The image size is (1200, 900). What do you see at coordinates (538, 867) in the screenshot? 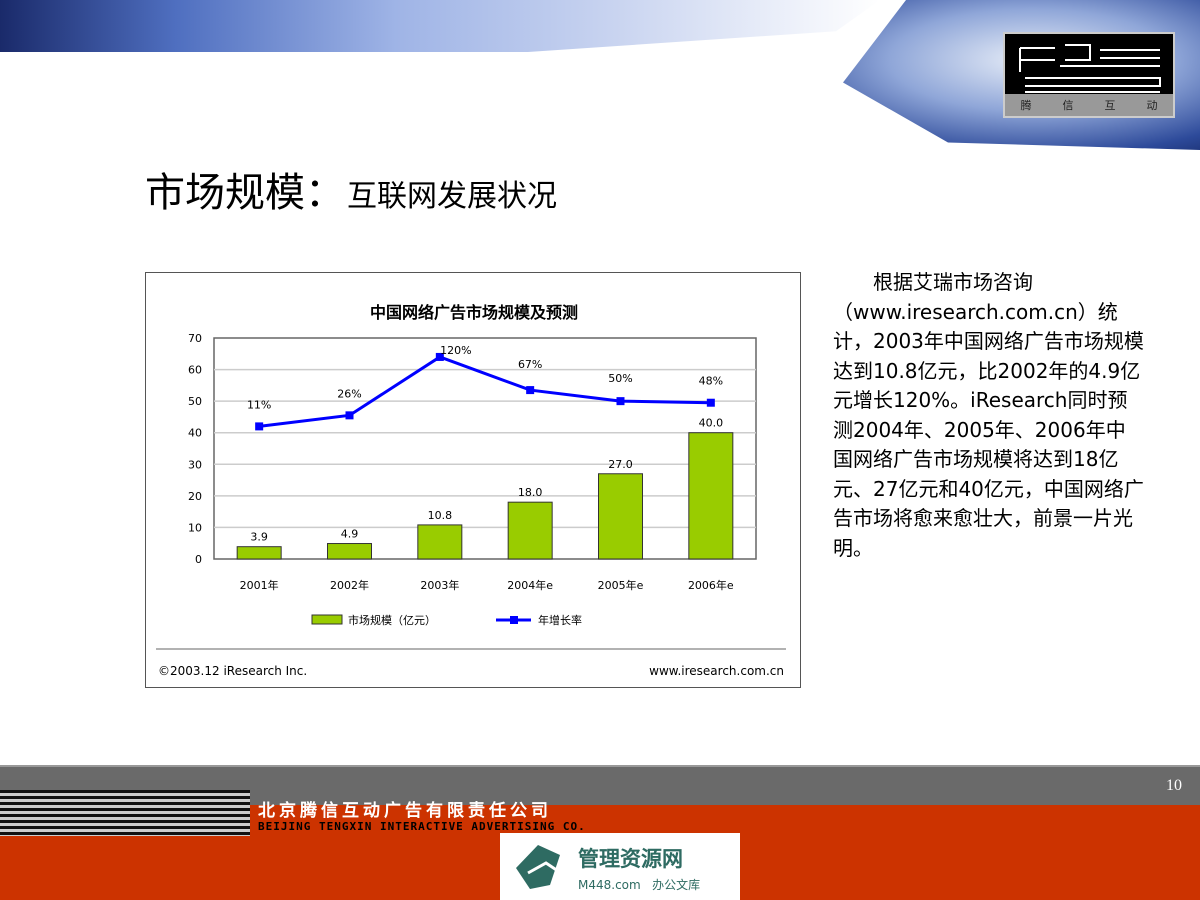
I see `watermark-logo-icon` at bounding box center [538, 867].